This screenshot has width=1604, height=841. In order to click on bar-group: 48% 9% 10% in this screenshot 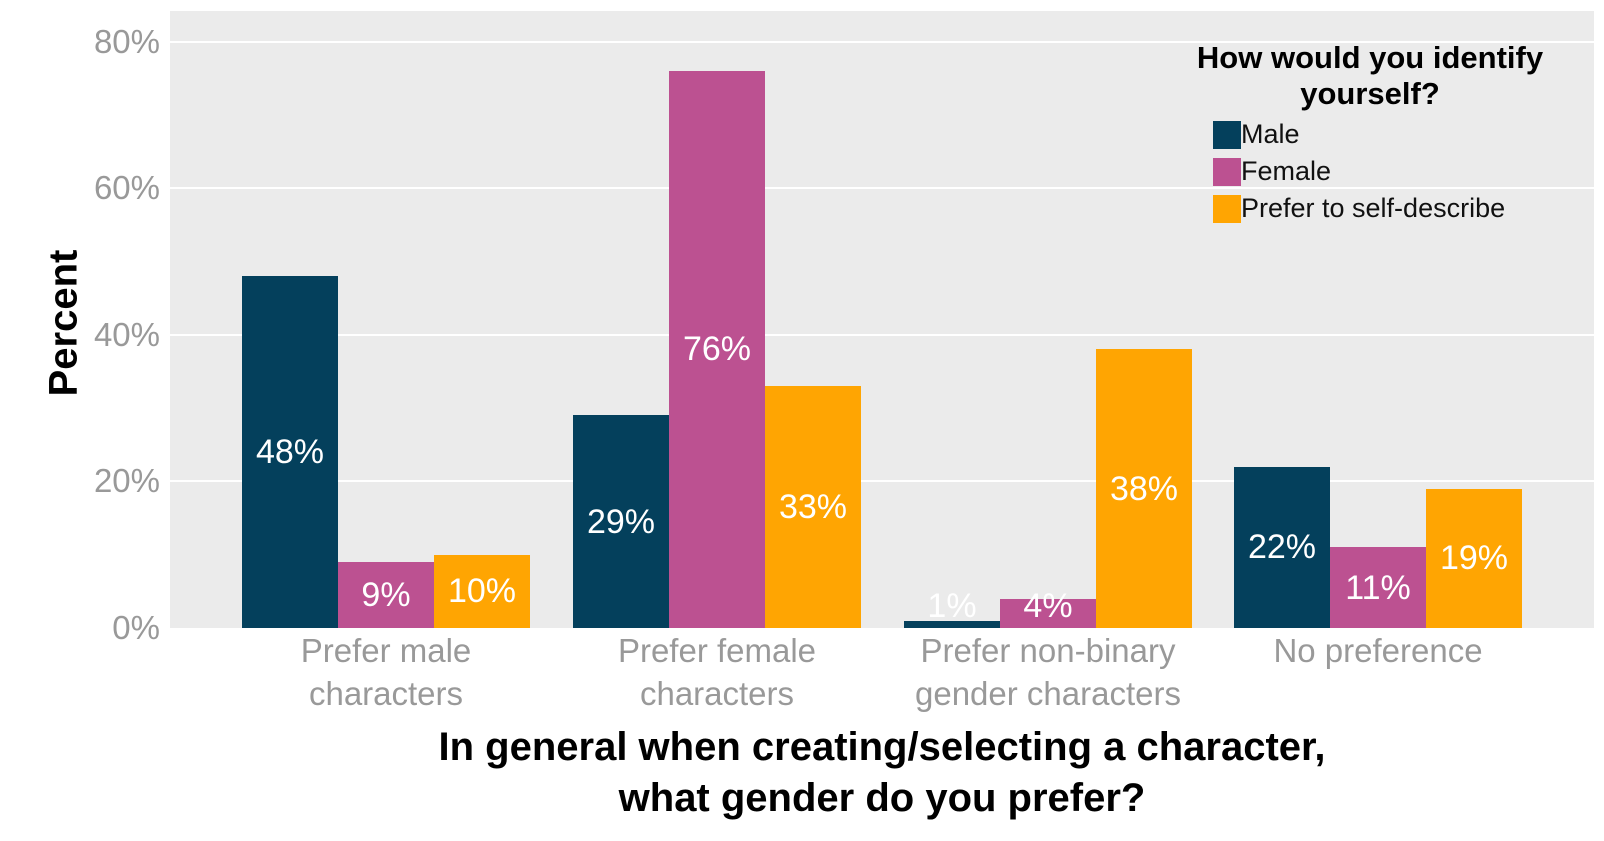, I will do `click(386, 319)`.